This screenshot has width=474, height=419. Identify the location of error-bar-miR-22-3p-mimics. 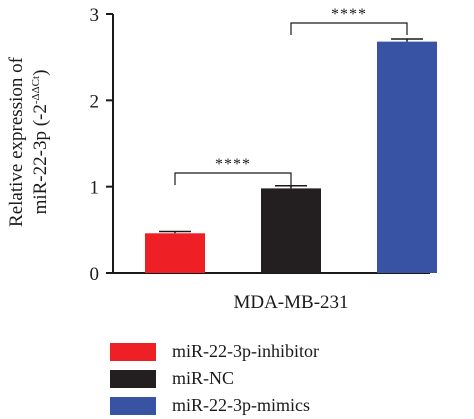
(407, 40).